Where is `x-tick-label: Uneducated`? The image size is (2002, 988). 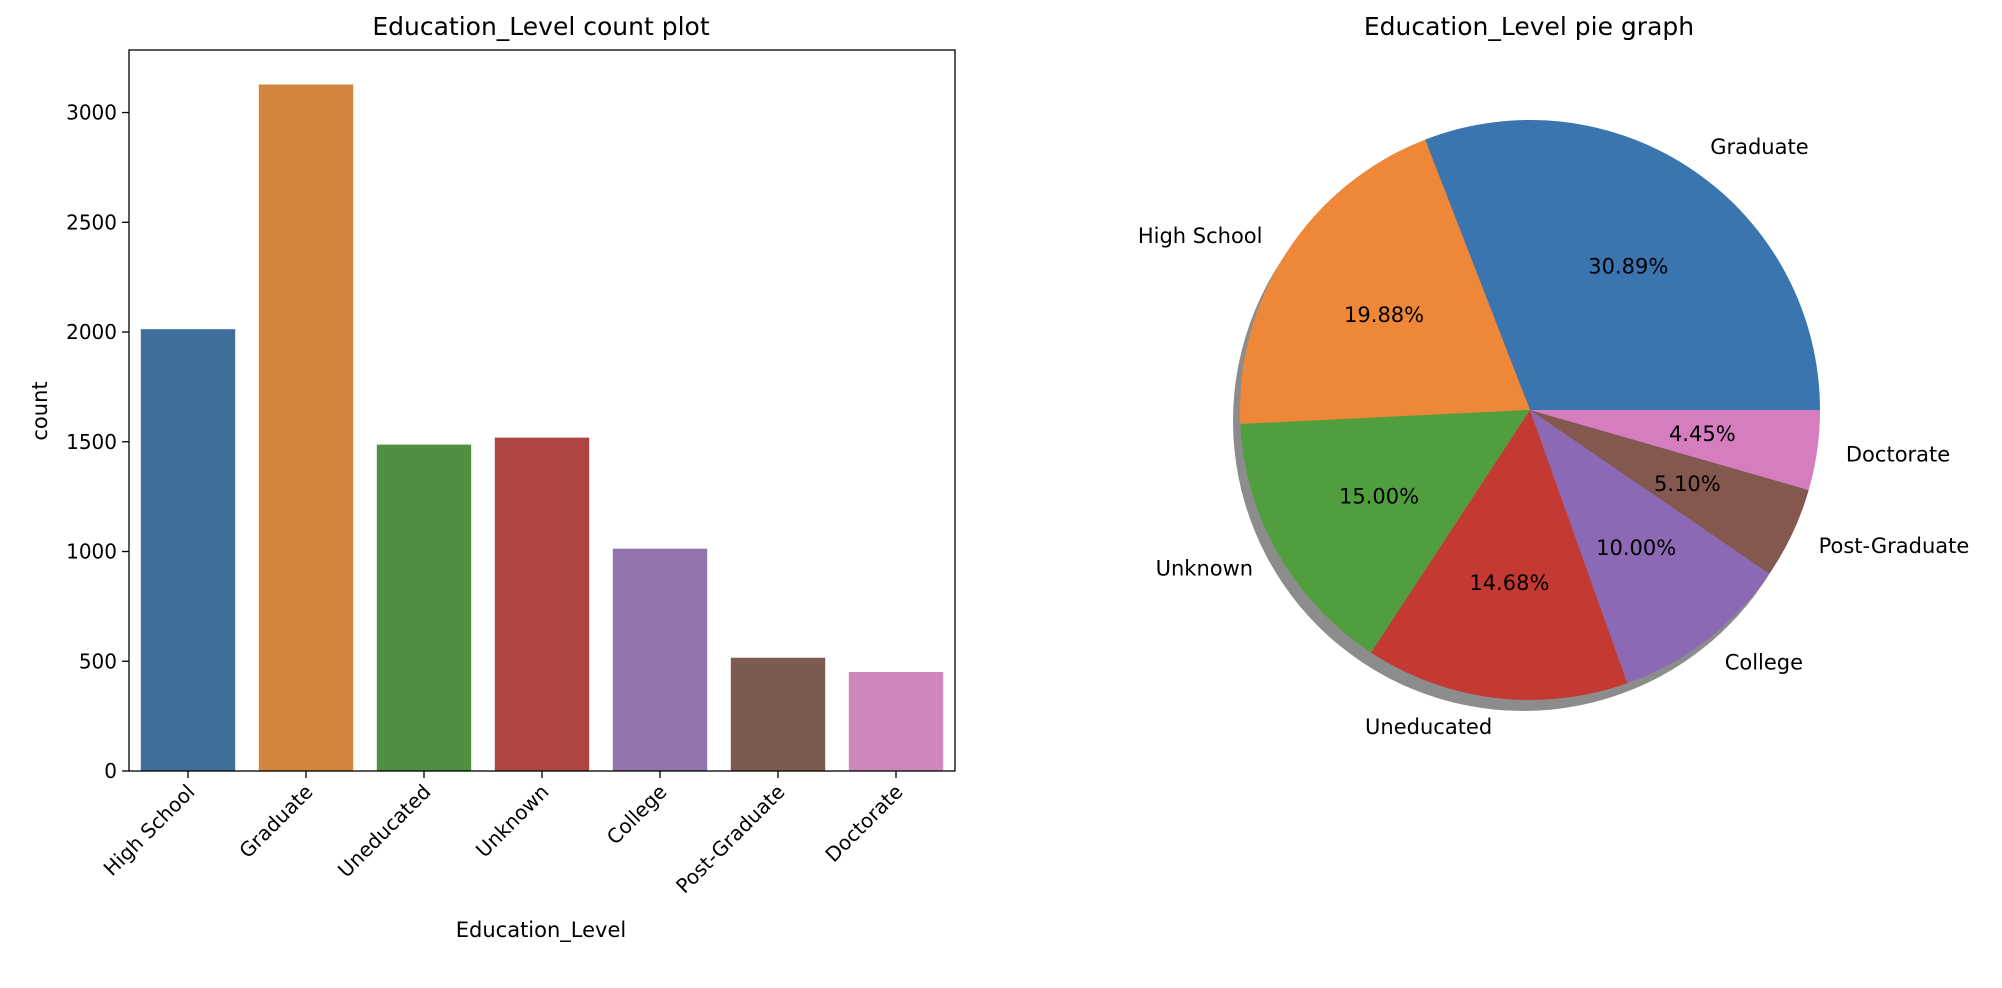
x-tick-label: Uneducated is located at coordinates (384, 831).